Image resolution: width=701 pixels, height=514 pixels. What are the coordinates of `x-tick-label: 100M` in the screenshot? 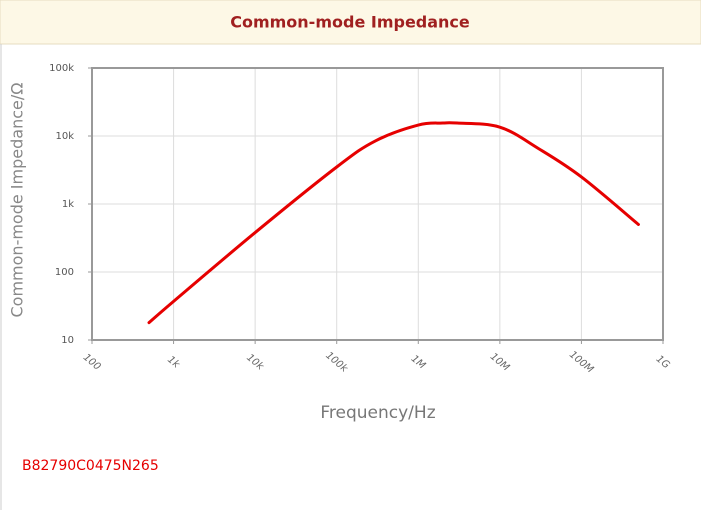 It's located at (581, 362).